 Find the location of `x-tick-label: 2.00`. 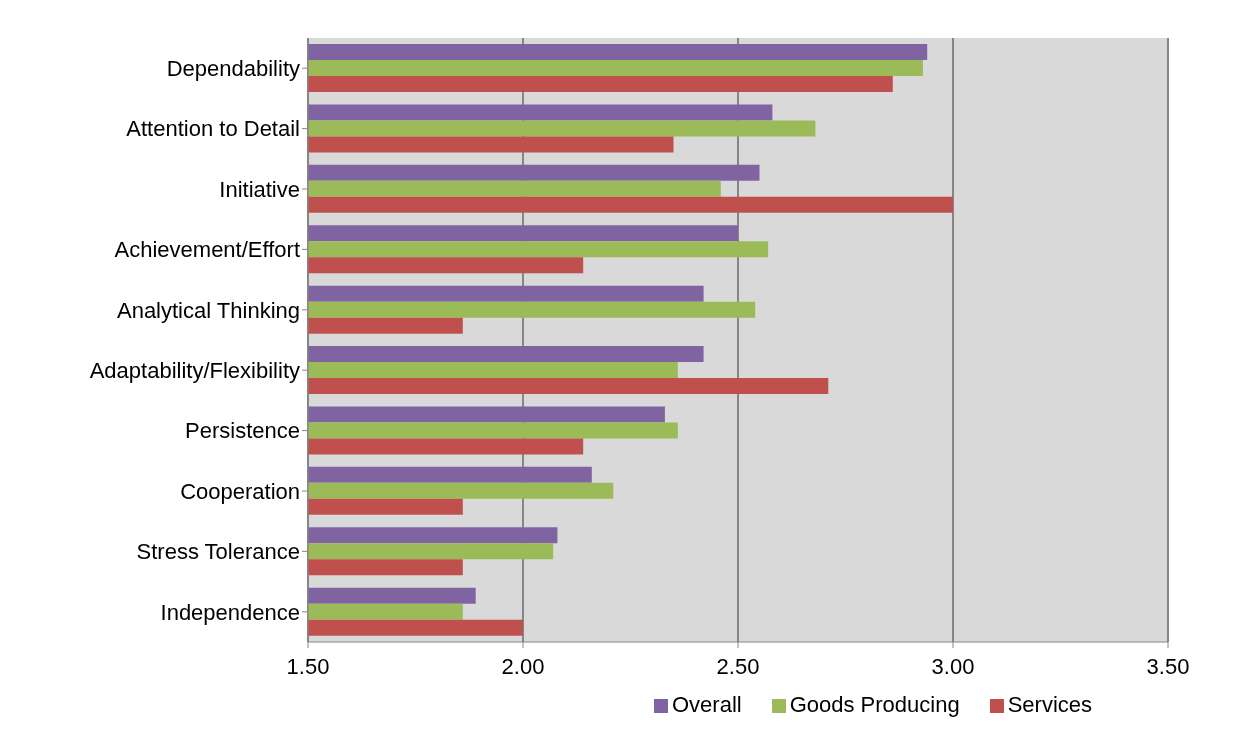

x-tick-label: 2.00 is located at coordinates (523, 666).